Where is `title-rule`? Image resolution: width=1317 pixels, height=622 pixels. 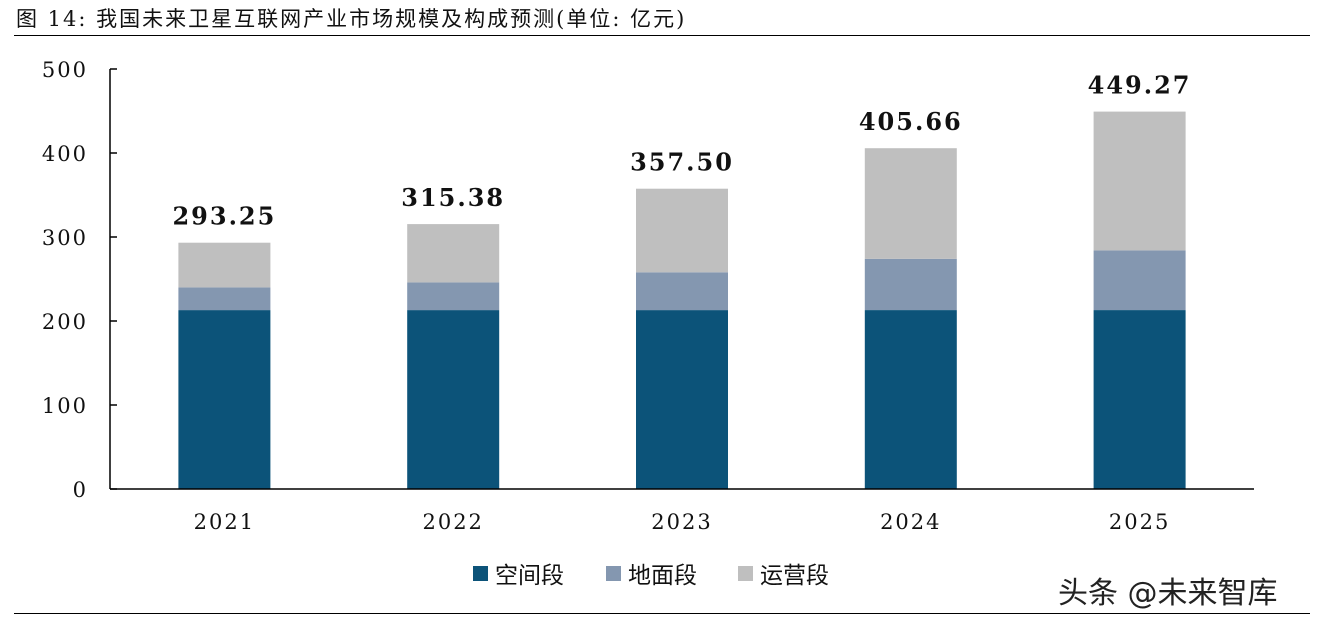 title-rule is located at coordinates (662, 35).